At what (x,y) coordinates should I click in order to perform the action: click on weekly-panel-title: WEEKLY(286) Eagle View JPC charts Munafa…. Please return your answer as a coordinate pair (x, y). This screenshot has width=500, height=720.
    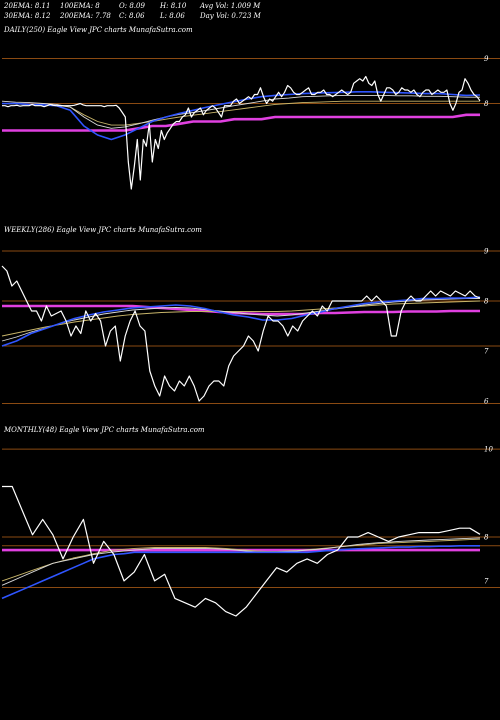
    Looking at the image, I should click on (103, 230).